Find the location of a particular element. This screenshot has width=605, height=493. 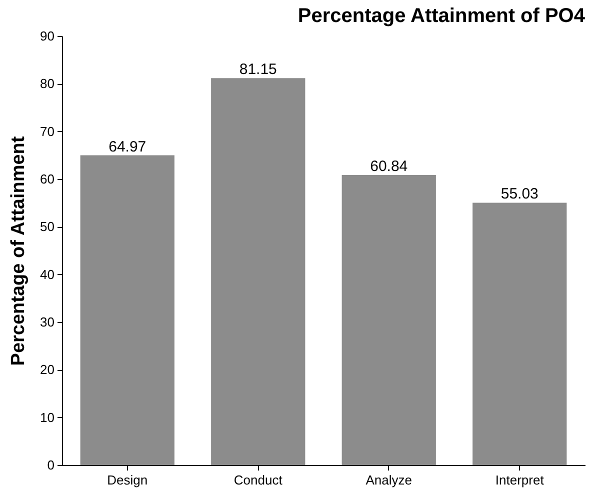

y-axis-title: Percentage of Attainment is located at coordinates (19, 251).